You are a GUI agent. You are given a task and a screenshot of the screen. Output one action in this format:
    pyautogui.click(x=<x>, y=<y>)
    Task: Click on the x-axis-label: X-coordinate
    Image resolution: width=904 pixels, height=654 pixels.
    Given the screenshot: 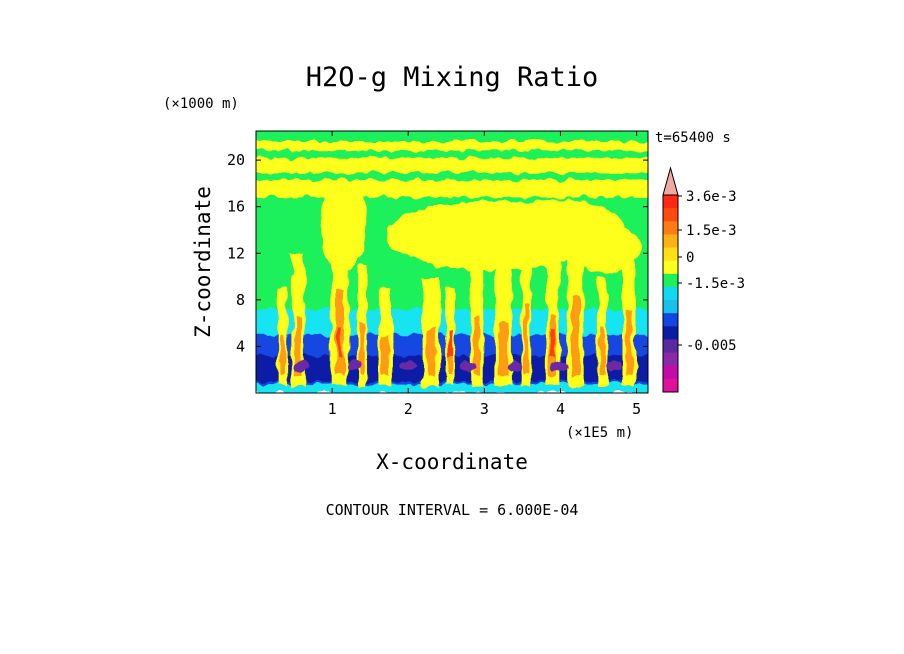 What is the action you would take?
    pyautogui.click(x=452, y=462)
    